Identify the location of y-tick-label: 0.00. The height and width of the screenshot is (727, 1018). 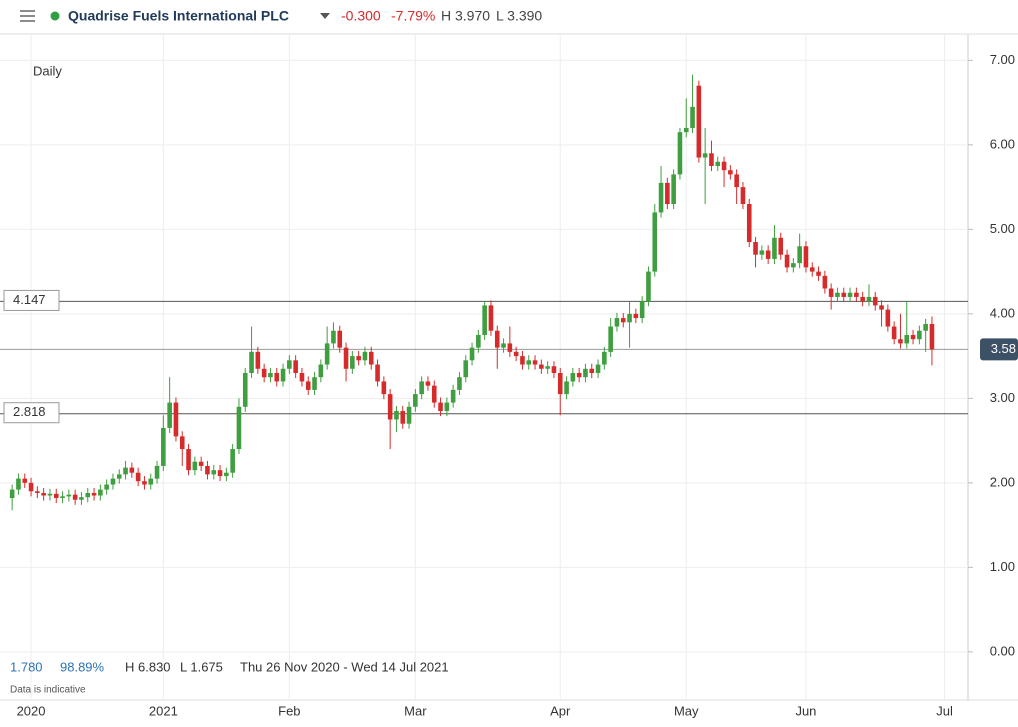
(1002, 650).